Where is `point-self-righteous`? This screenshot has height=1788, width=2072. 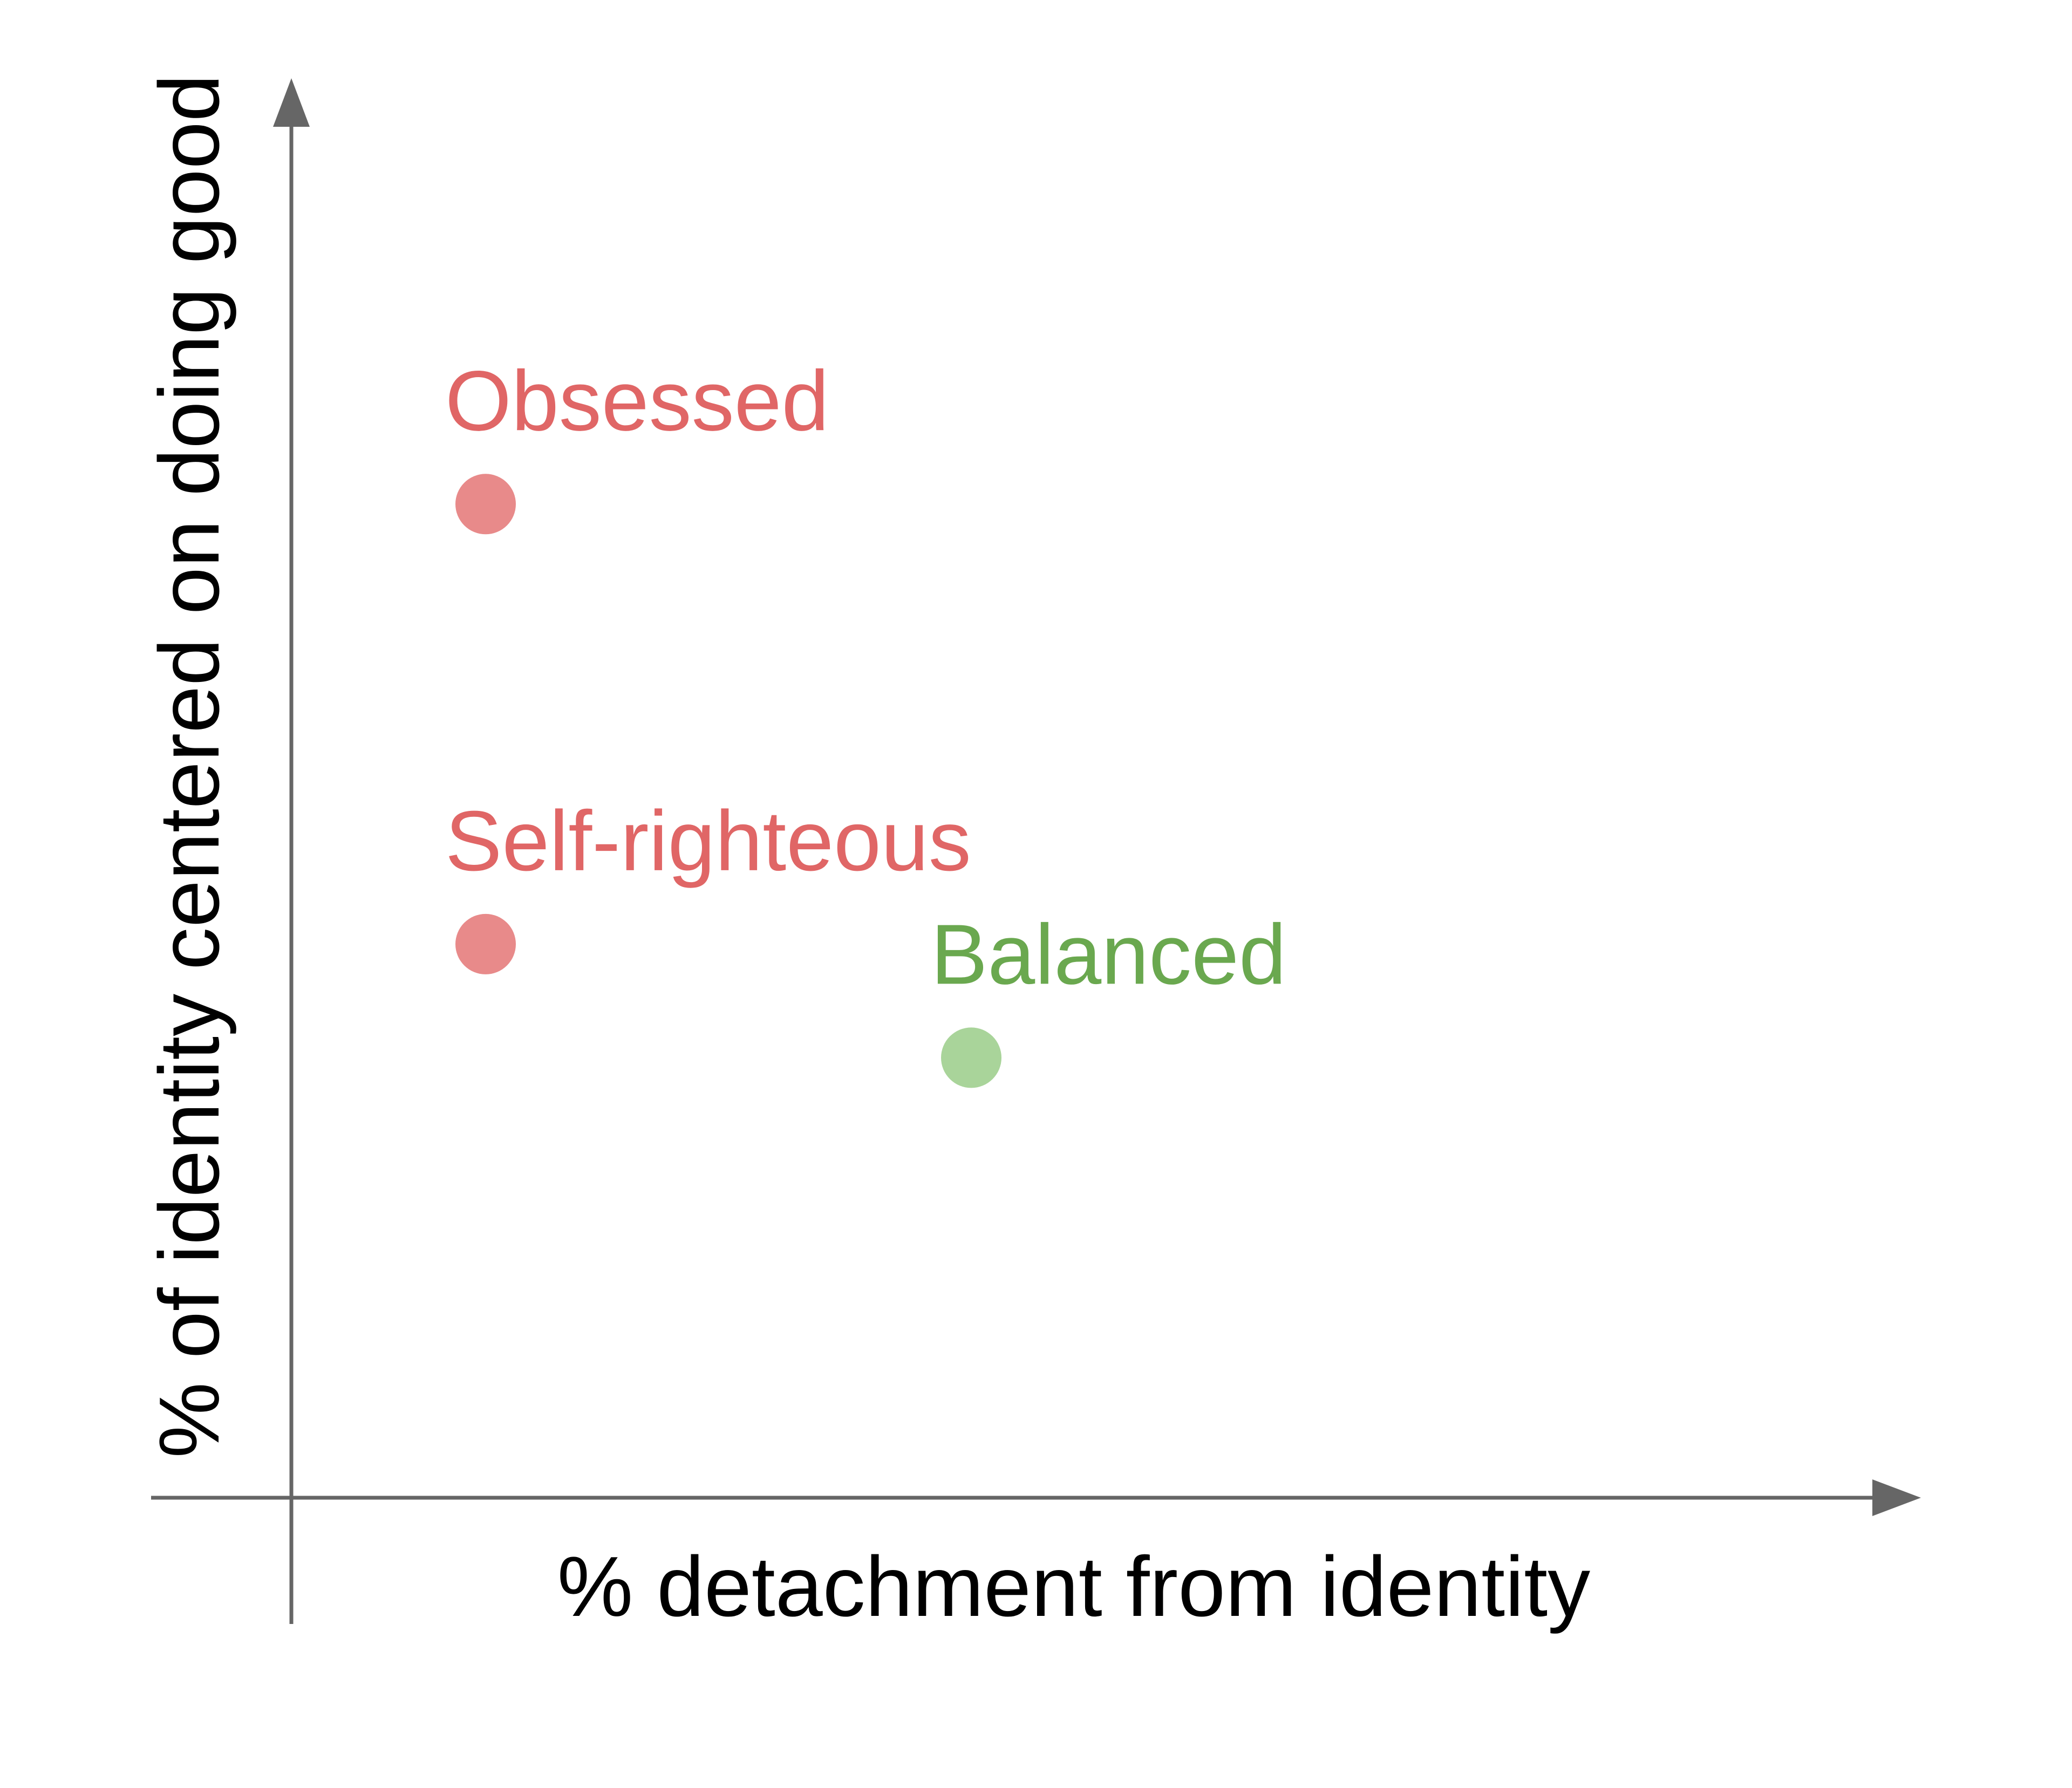 point-self-righteous is located at coordinates (485, 943).